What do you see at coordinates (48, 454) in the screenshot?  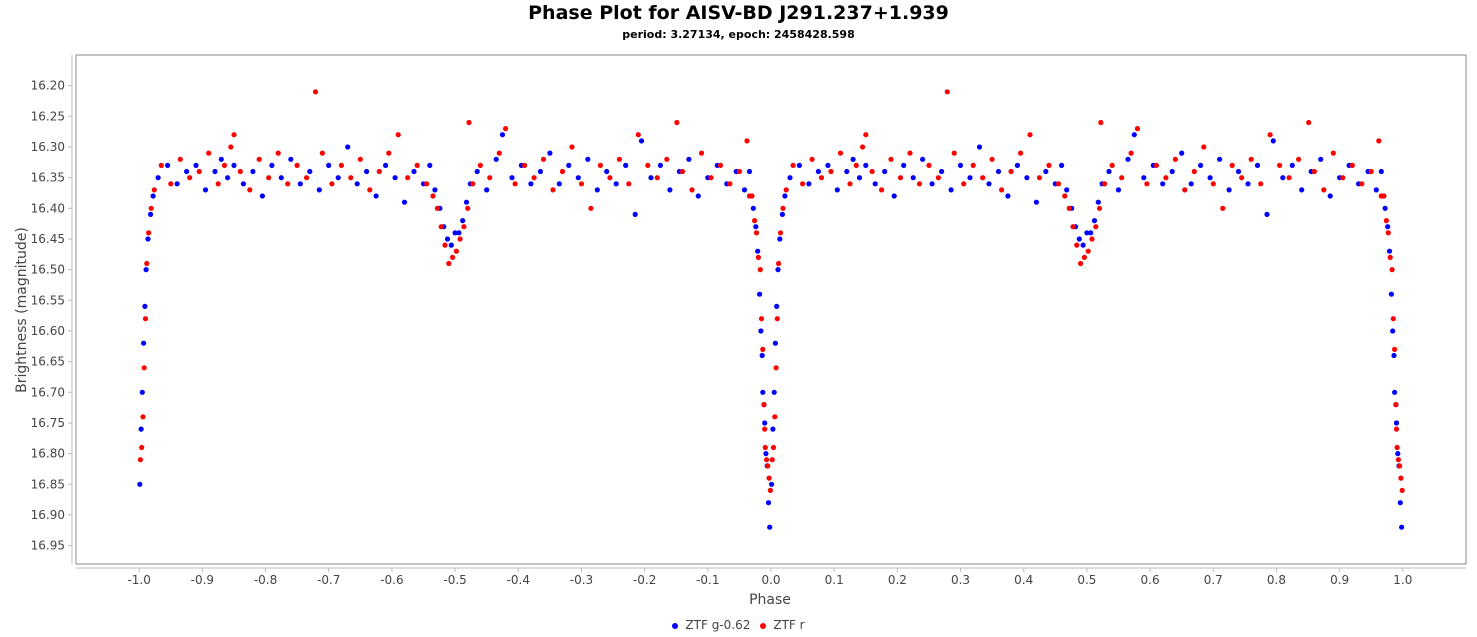 I see `y-tick-label: 16.80` at bounding box center [48, 454].